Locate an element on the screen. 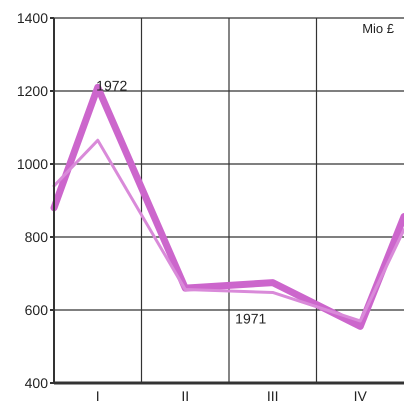  x-tick-label: II is located at coordinates (185, 396).